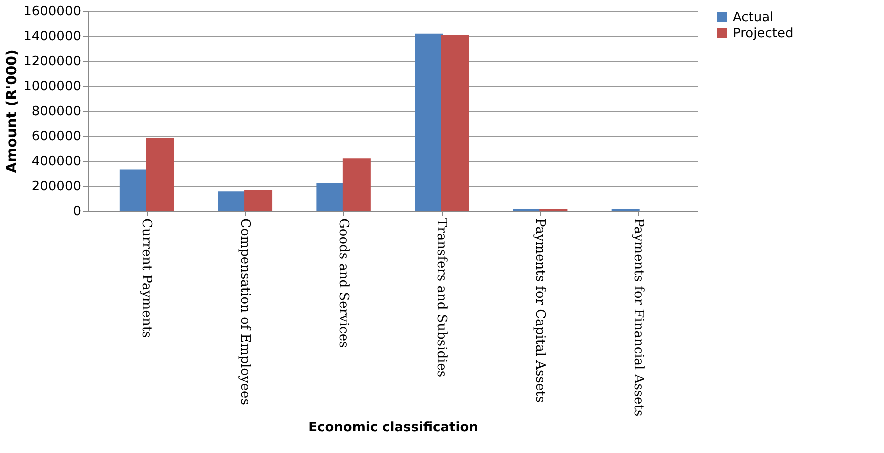 The width and height of the screenshot is (884, 453). What do you see at coordinates (57, 162) in the screenshot?
I see `y-tick-label: 400000` at bounding box center [57, 162].